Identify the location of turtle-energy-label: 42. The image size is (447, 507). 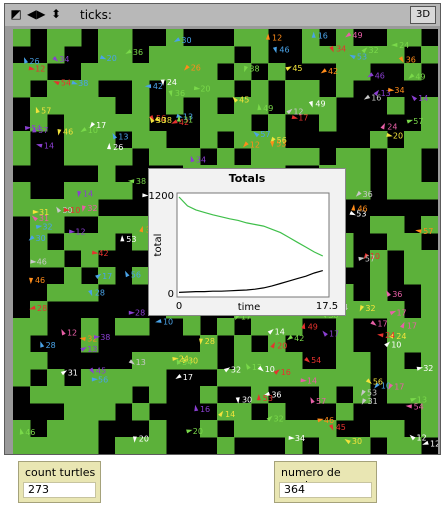
(158, 86).